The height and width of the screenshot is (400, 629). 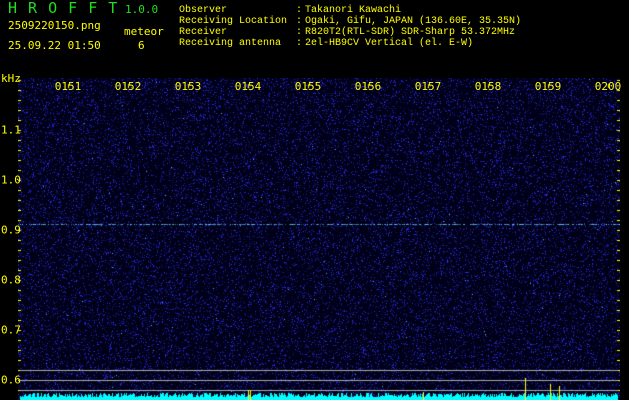 I want to click on x-tick-label: 0154, so click(x=248, y=86).